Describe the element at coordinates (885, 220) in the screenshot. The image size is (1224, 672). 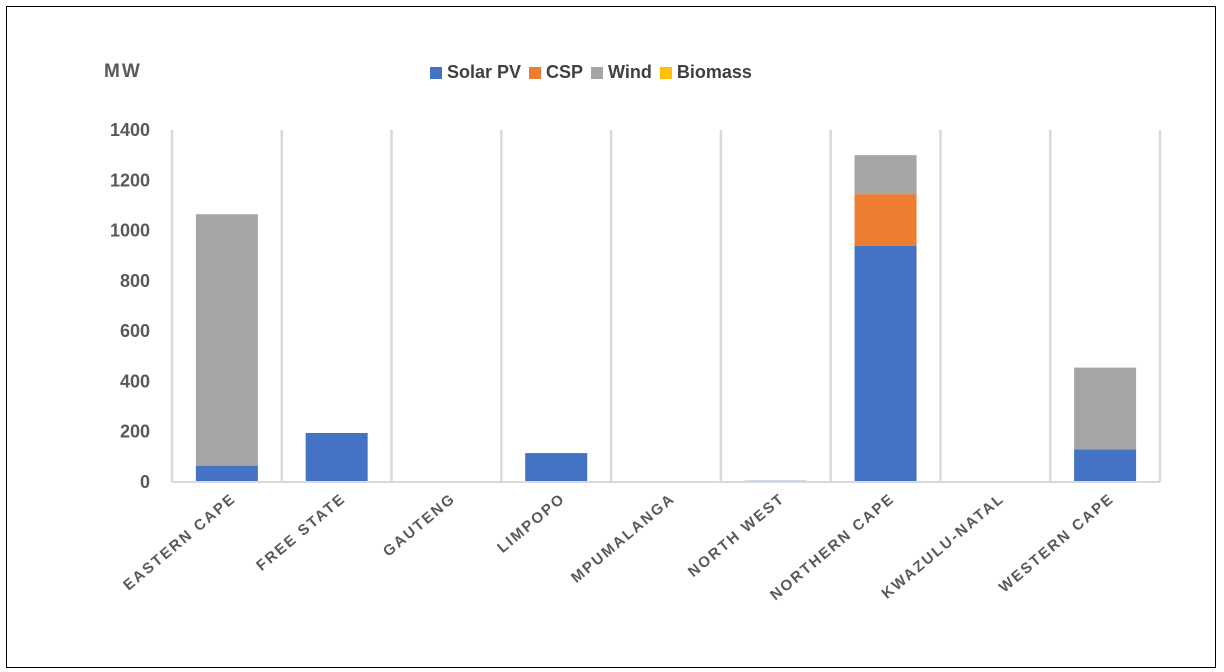
I see `bar-segment-csp` at that location.